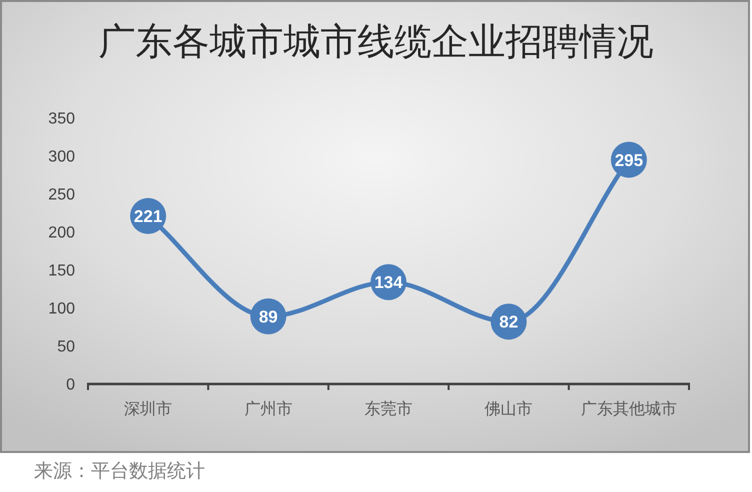 Image resolution: width=752 pixels, height=492 pixels. What do you see at coordinates (268, 409) in the screenshot?
I see `x-tick-label: 广州市` at bounding box center [268, 409].